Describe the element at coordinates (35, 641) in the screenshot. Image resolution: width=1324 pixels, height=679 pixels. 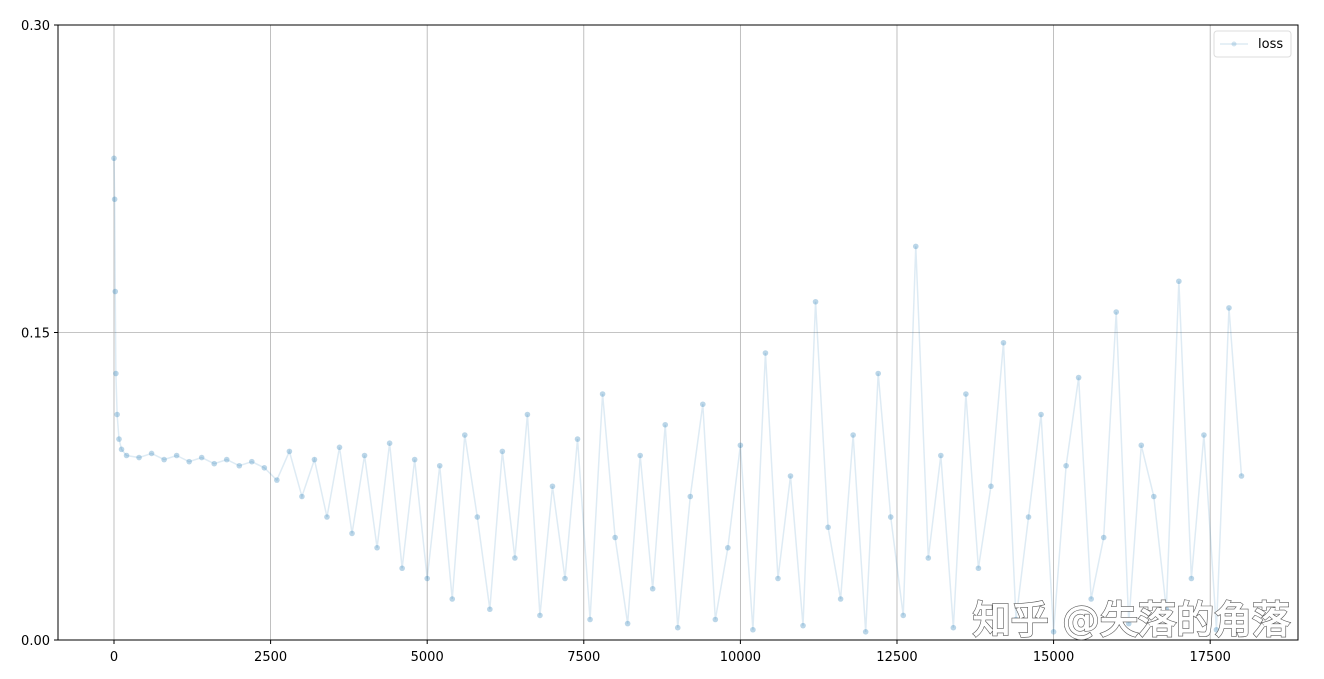
I see `y-tick-label: 0.00` at that location.